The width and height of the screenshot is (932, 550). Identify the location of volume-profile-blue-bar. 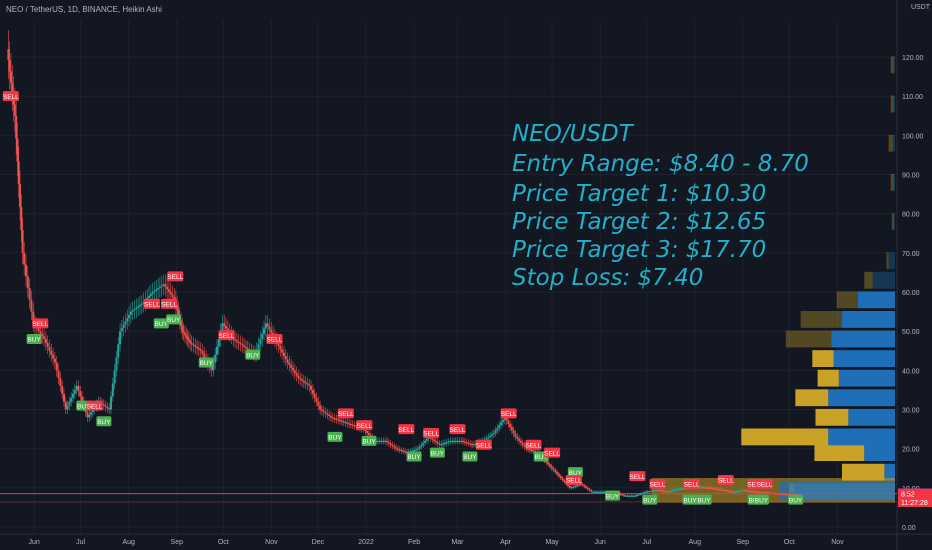
(894, 65).